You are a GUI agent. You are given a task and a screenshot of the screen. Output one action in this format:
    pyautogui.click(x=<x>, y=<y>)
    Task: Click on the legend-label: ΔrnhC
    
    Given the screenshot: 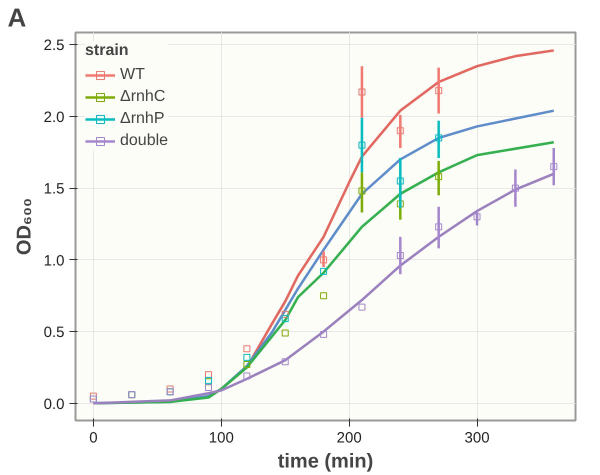 What is the action you would take?
    pyautogui.click(x=143, y=97)
    